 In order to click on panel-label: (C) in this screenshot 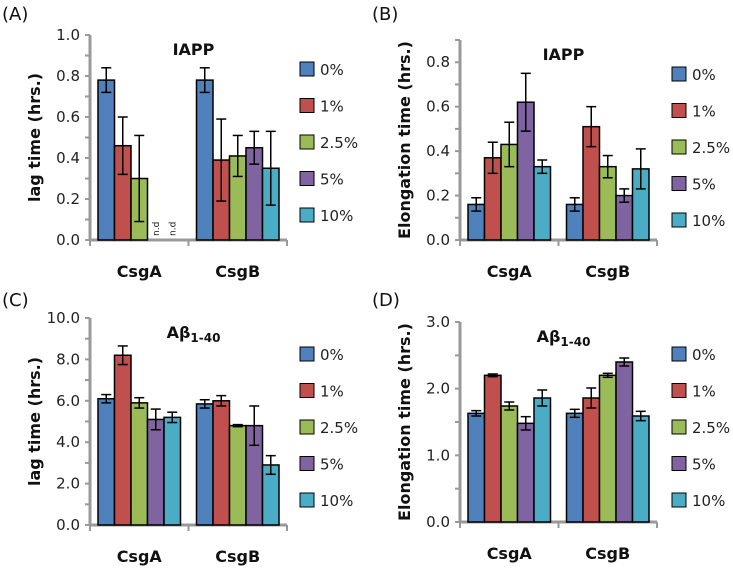, I will do `click(15, 300)`.